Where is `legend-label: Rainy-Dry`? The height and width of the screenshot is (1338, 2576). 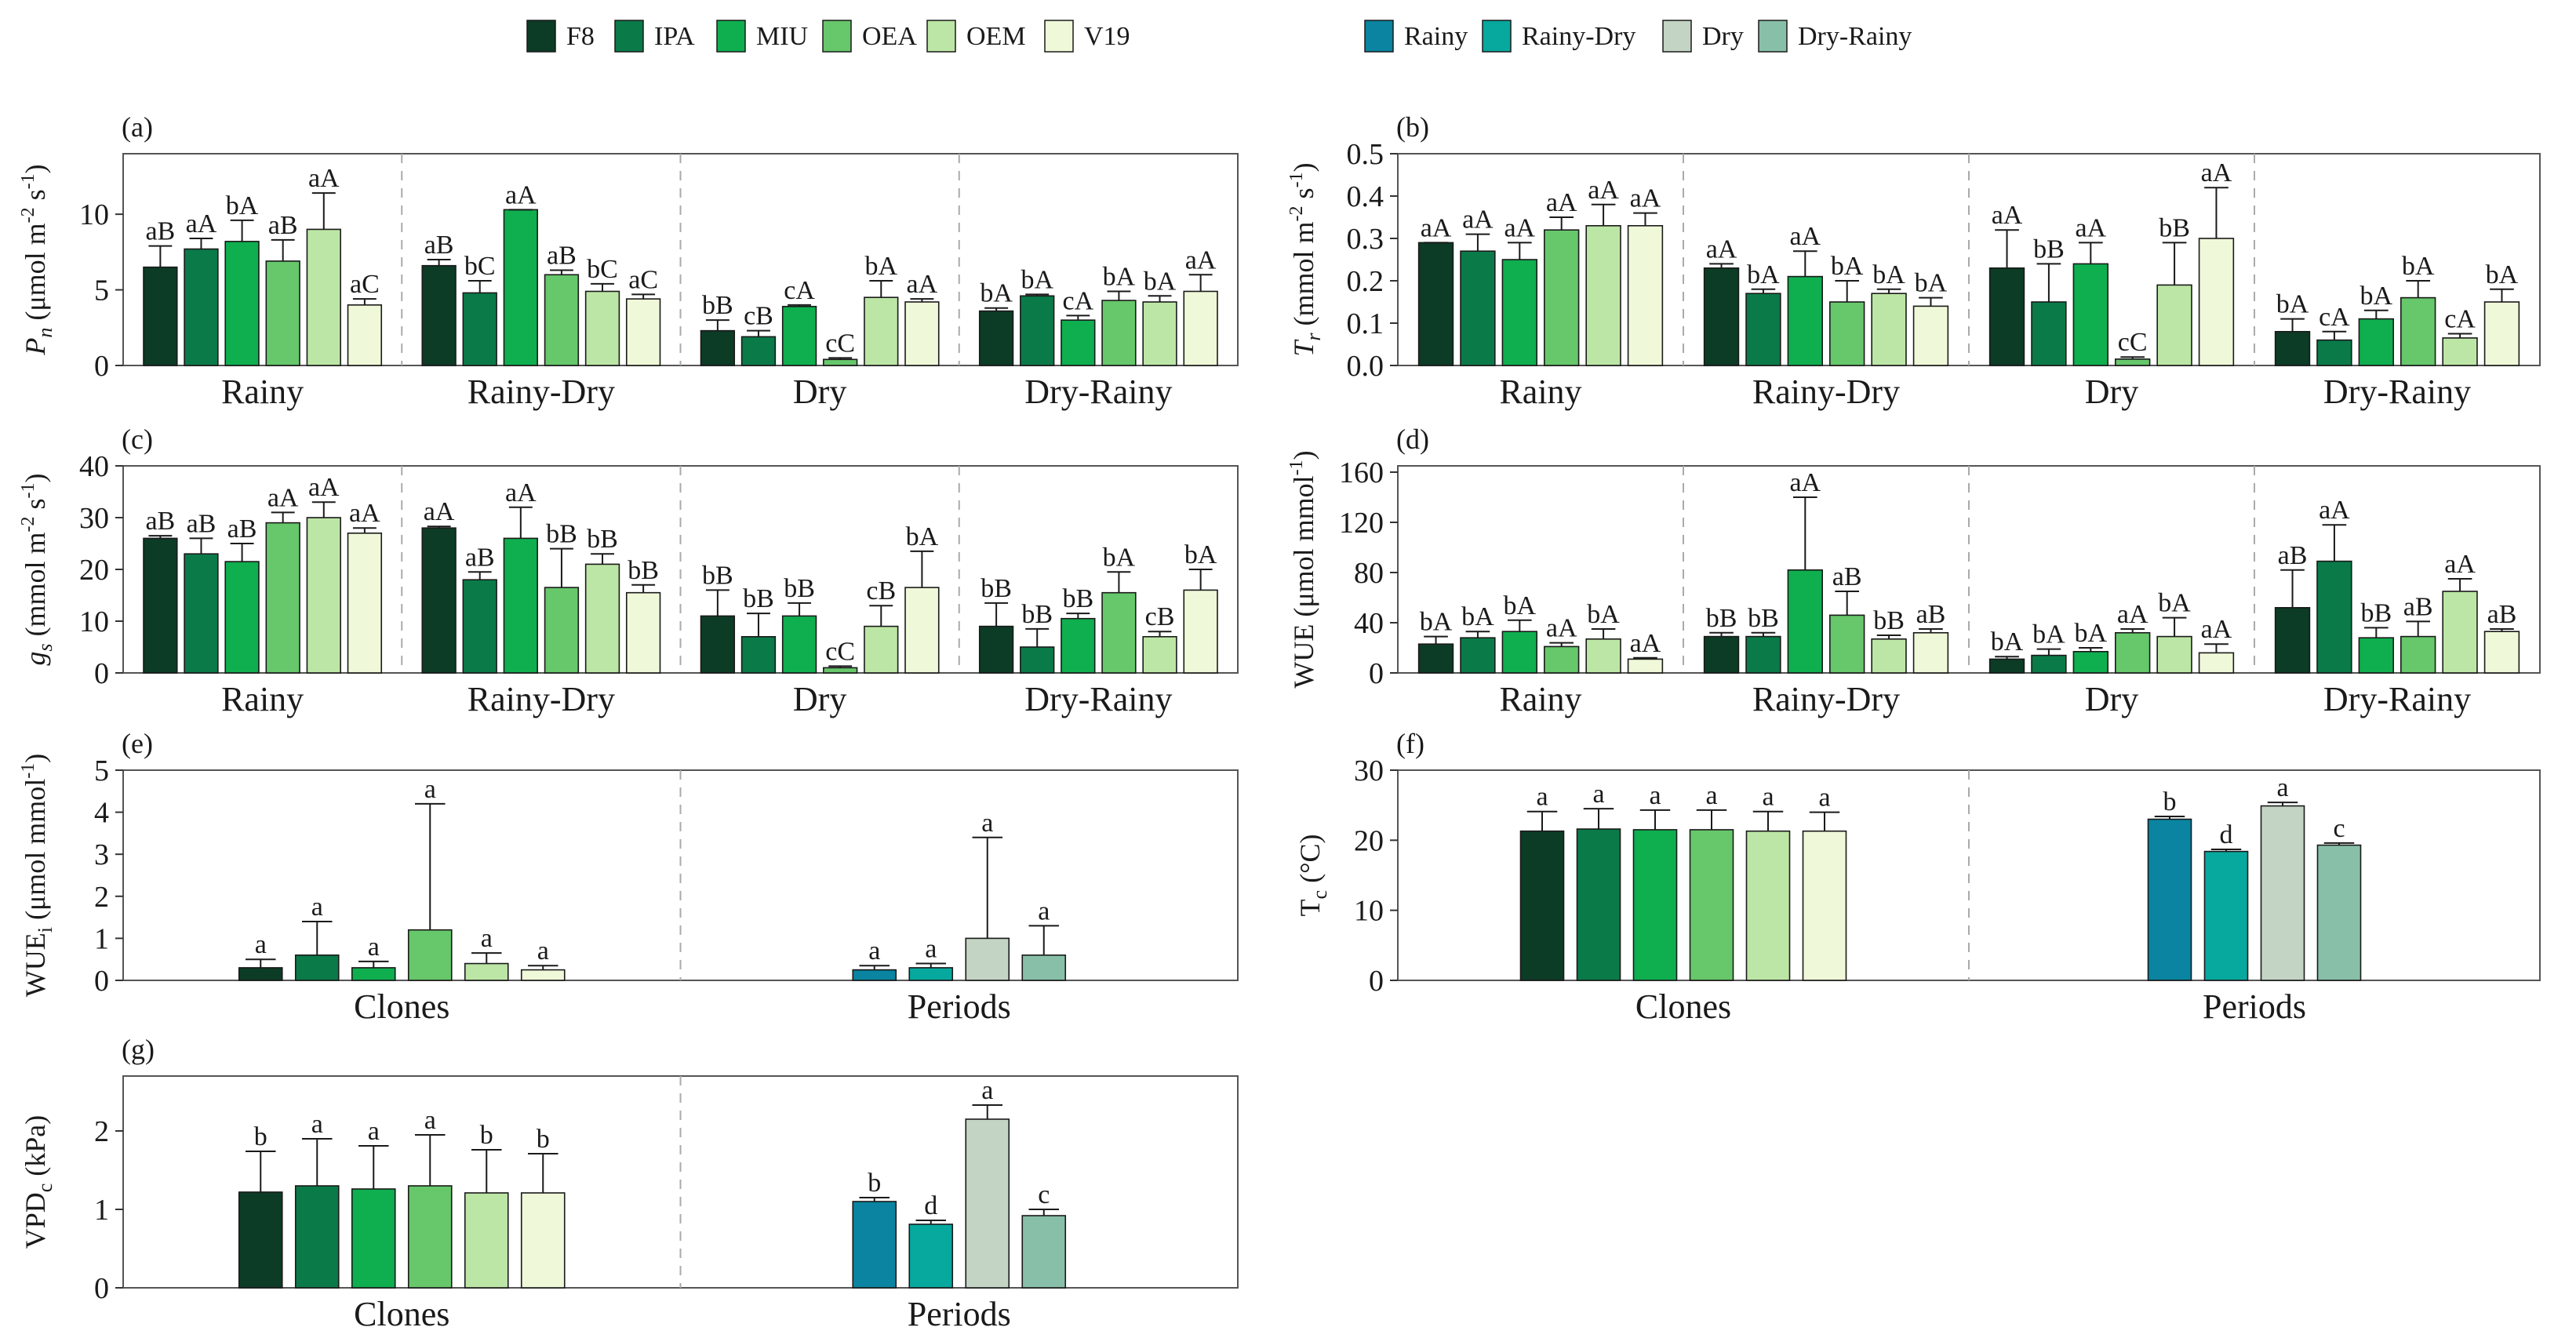 legend-label: Rainy-Dry is located at coordinates (1578, 36).